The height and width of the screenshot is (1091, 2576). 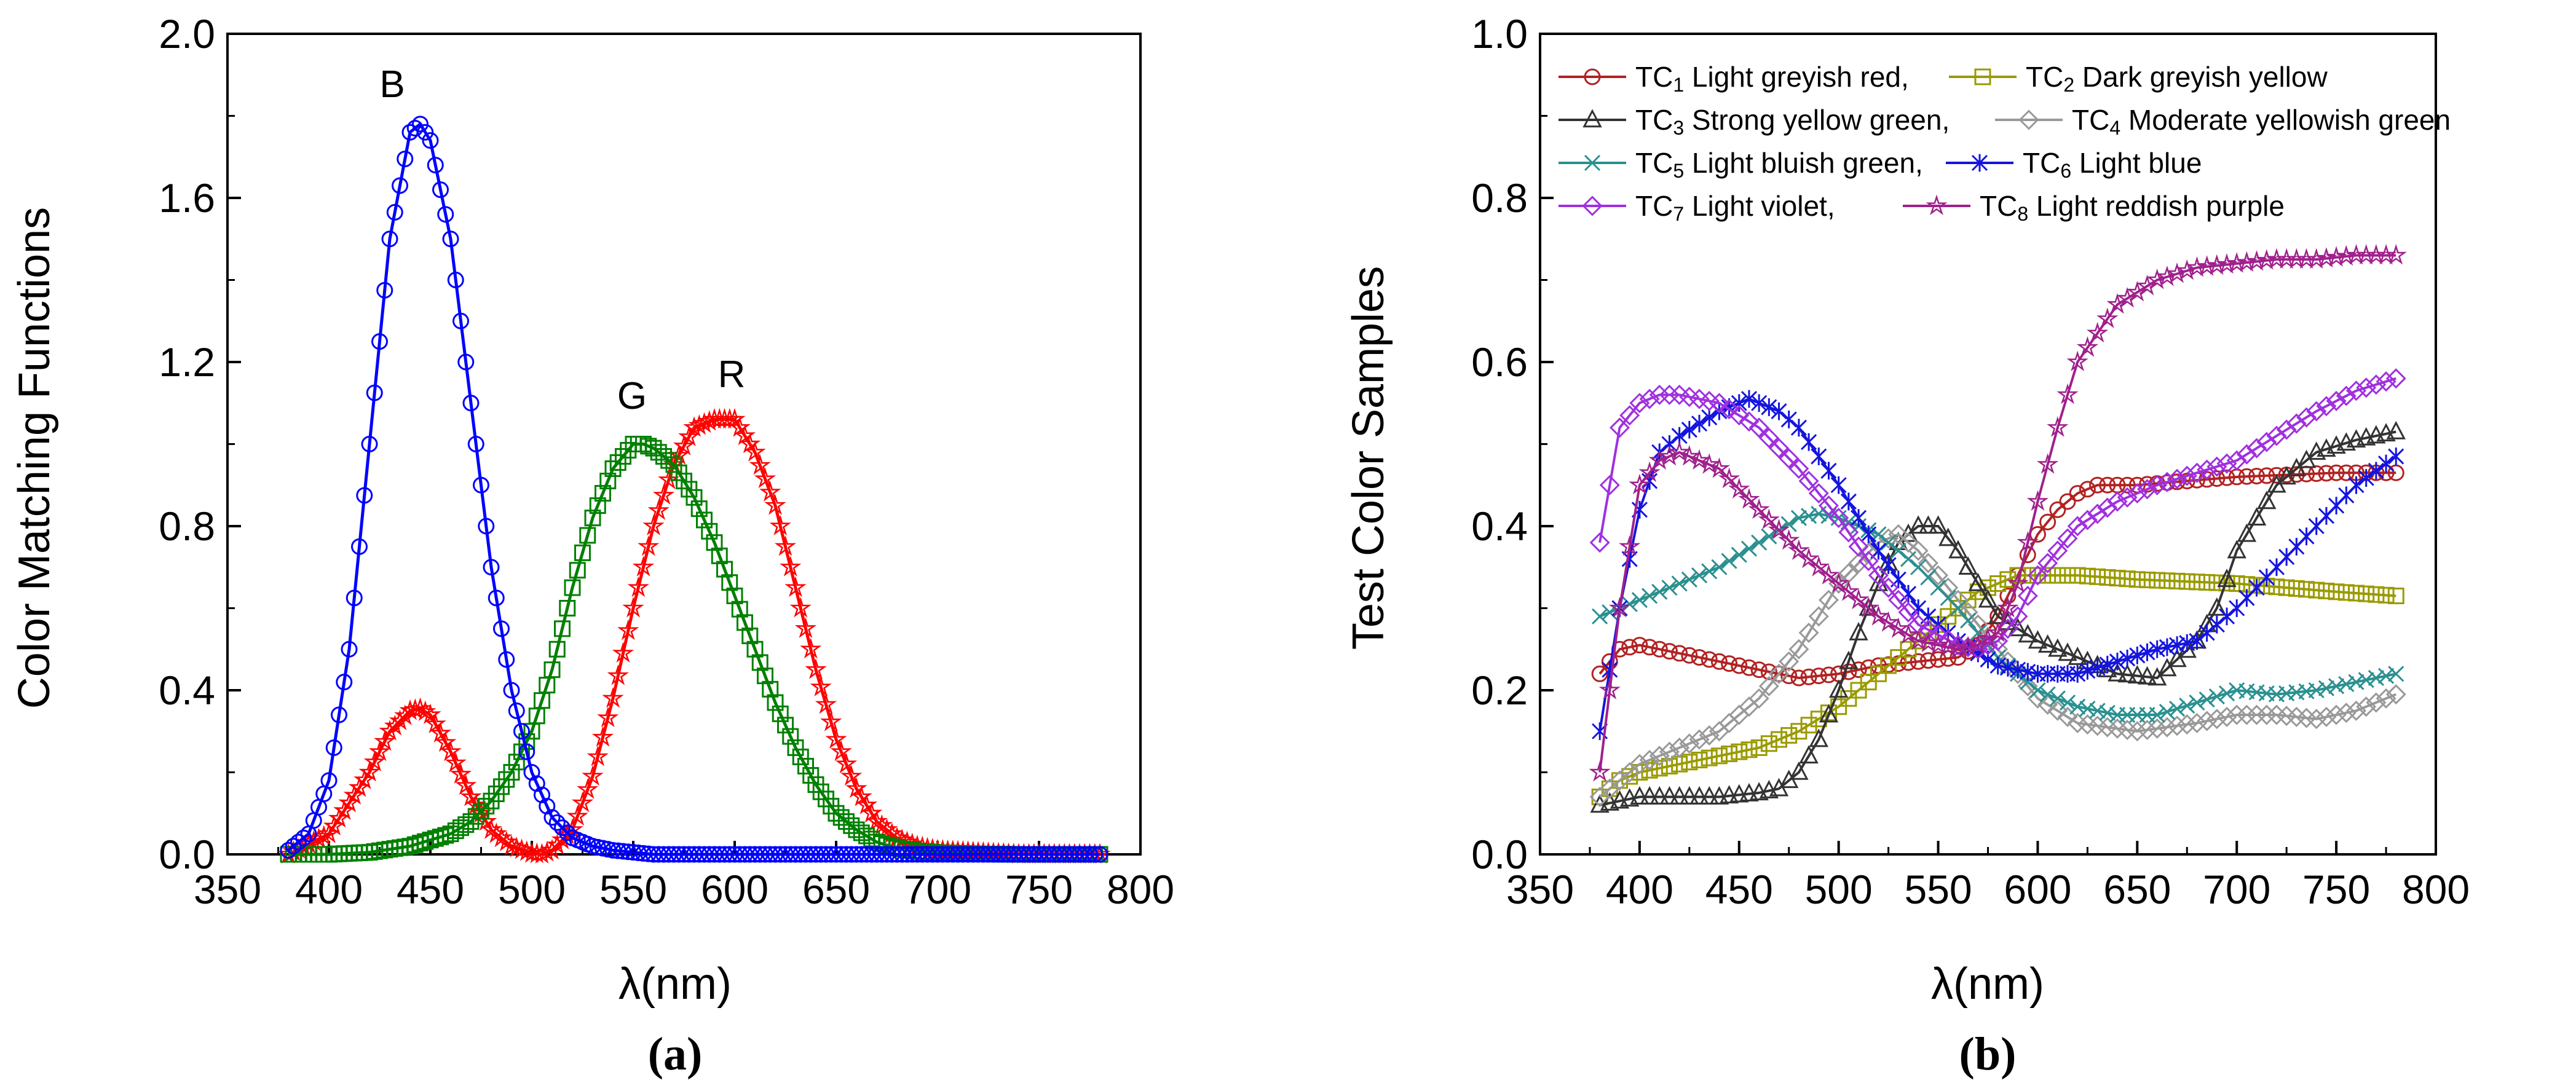 What do you see at coordinates (694, 649) in the screenshot?
I see `panel-a-series-g` at bounding box center [694, 649].